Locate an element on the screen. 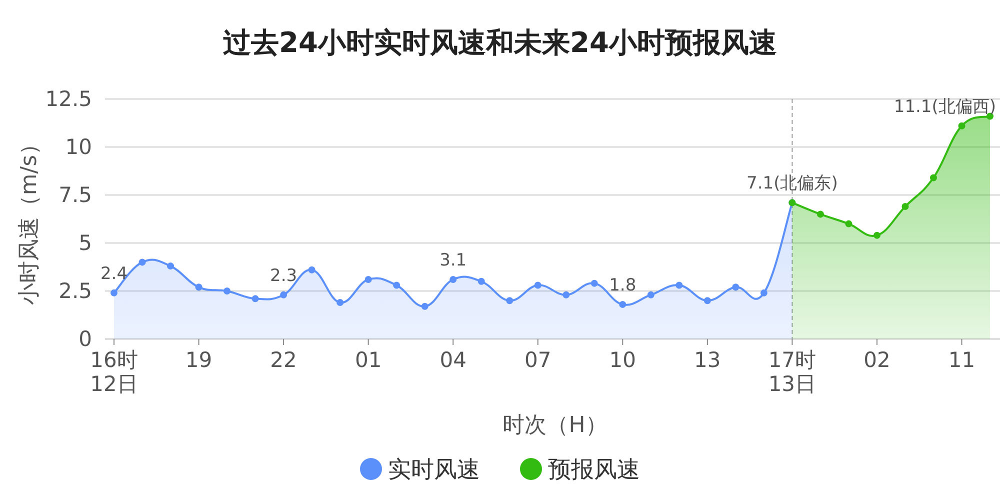  x-tick-label: 04 is located at coordinates (453, 360).